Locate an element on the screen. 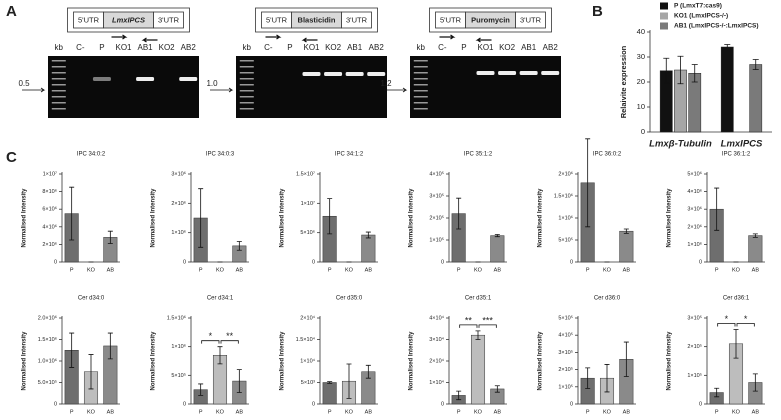 This screenshot has width=781, height=420. significance-label: * is located at coordinates (746, 319).